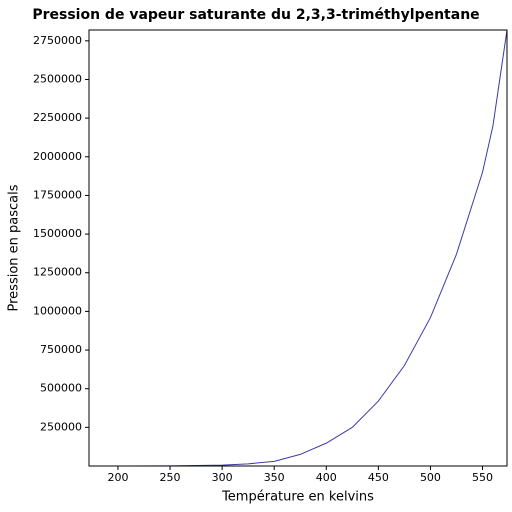 Image resolution: width=512 pixels, height=512 pixels. Describe the element at coordinates (57, 117) in the screenshot. I see `y-tick-label: 2250000` at that location.